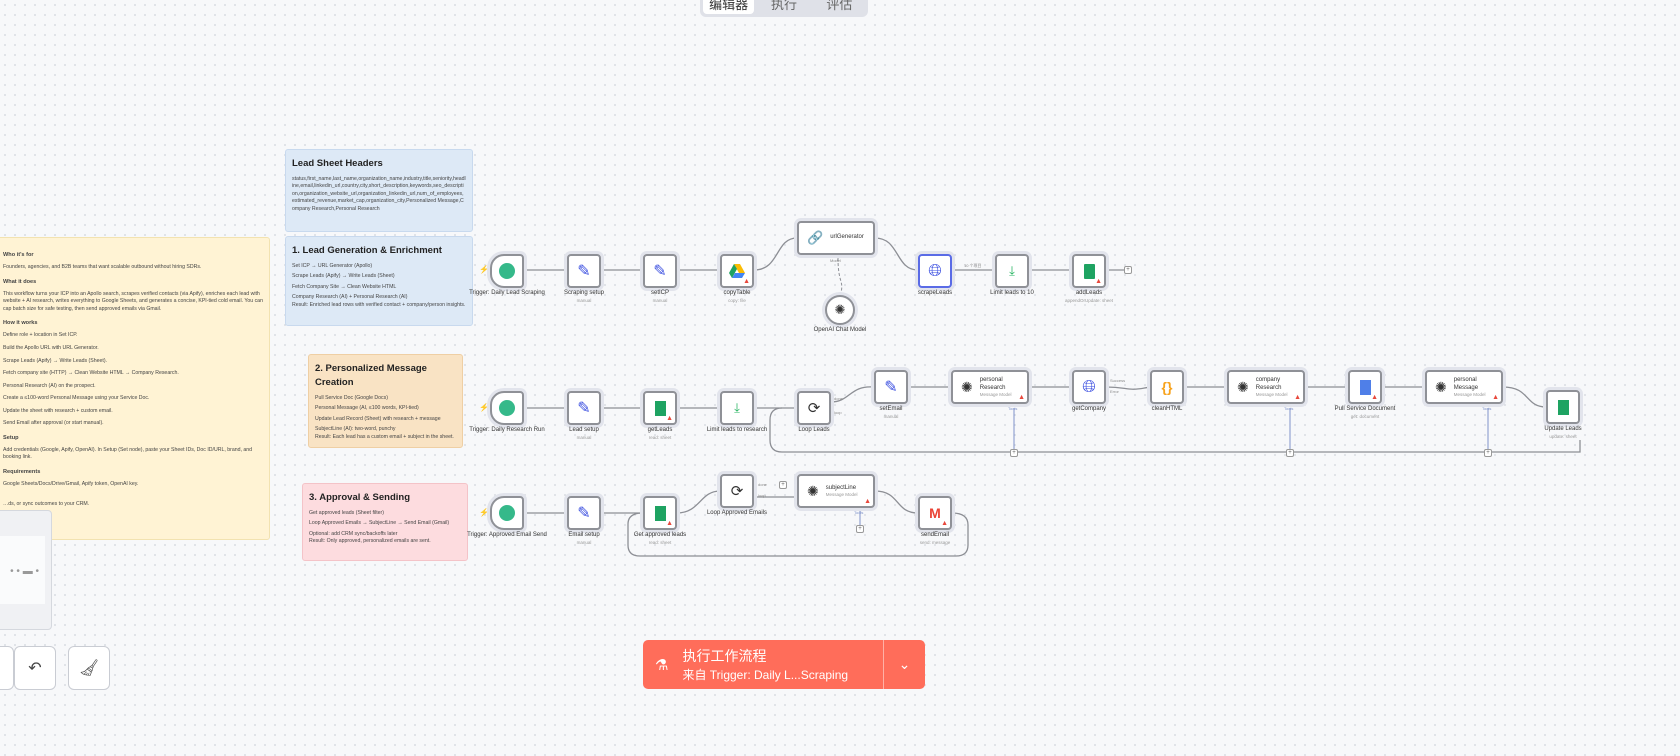  I want to click on node-set-icp: ✎, so click(660, 271).